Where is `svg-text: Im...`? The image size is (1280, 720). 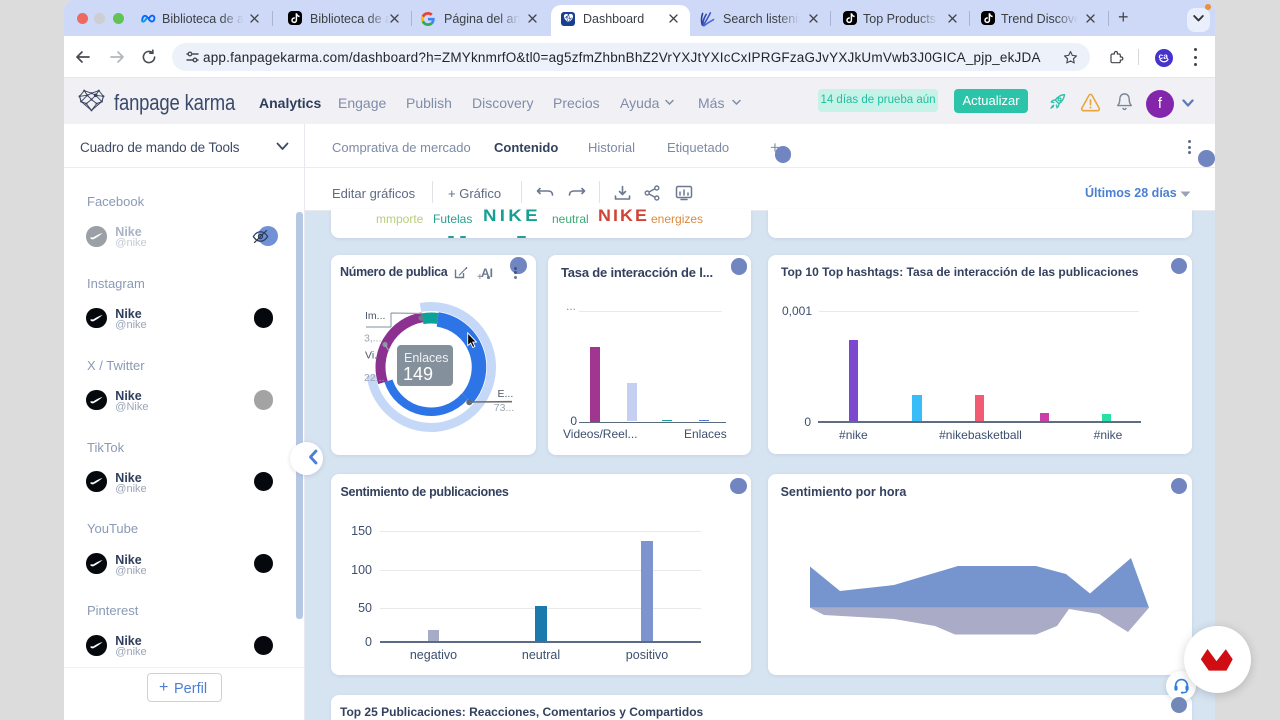
svg-text: Im... is located at coordinates (375, 316).